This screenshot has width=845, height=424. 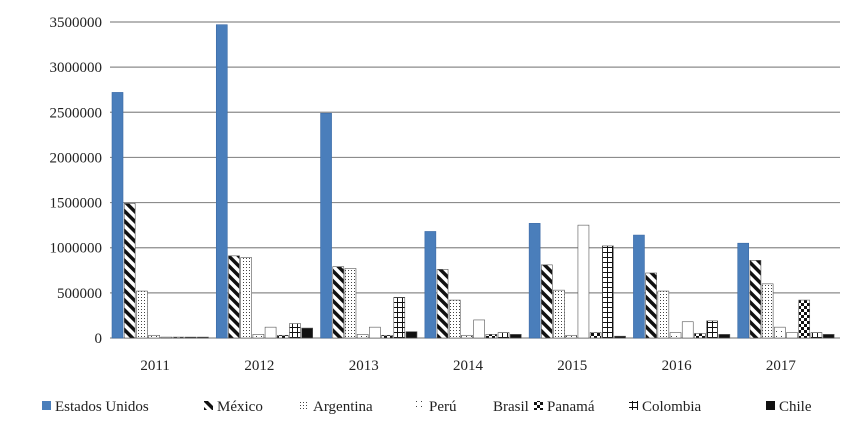 What do you see at coordinates (240, 407) in the screenshot?
I see `legend-label-mexico: México` at bounding box center [240, 407].